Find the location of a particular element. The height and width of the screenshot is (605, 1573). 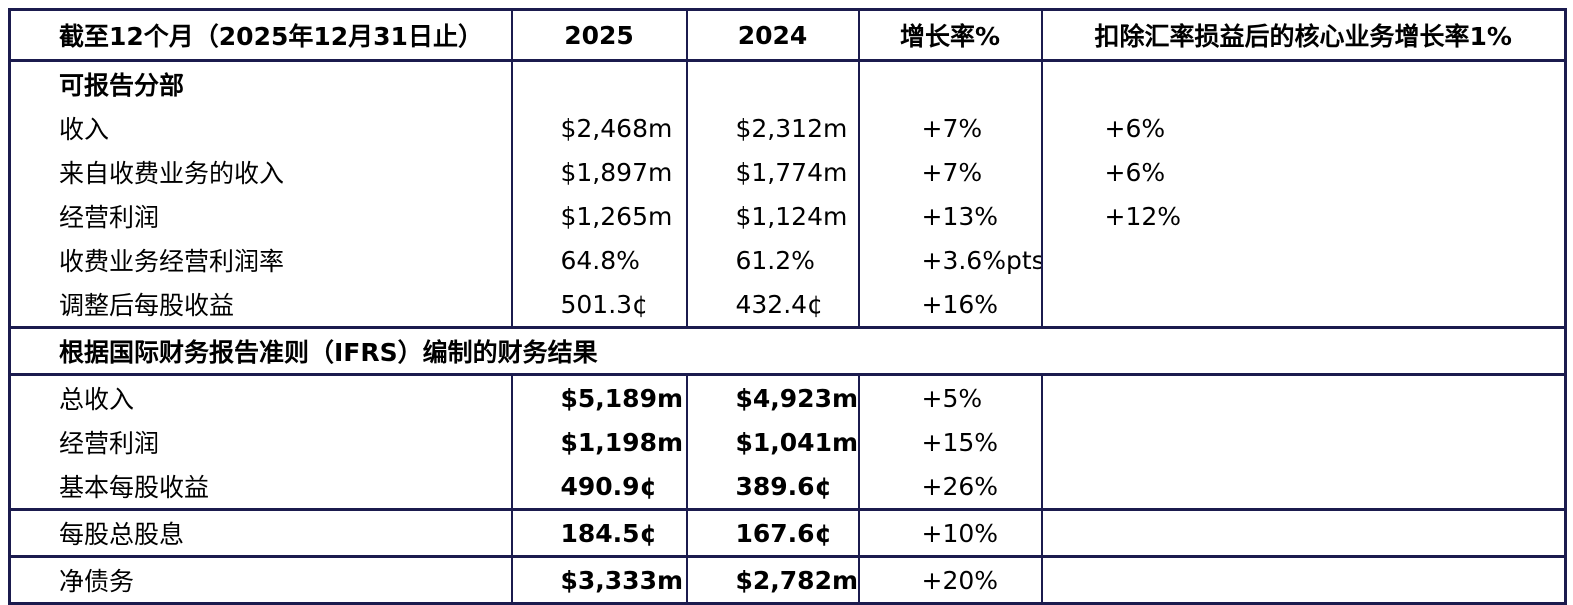

growth-value: +5% is located at coordinates (949, 397).